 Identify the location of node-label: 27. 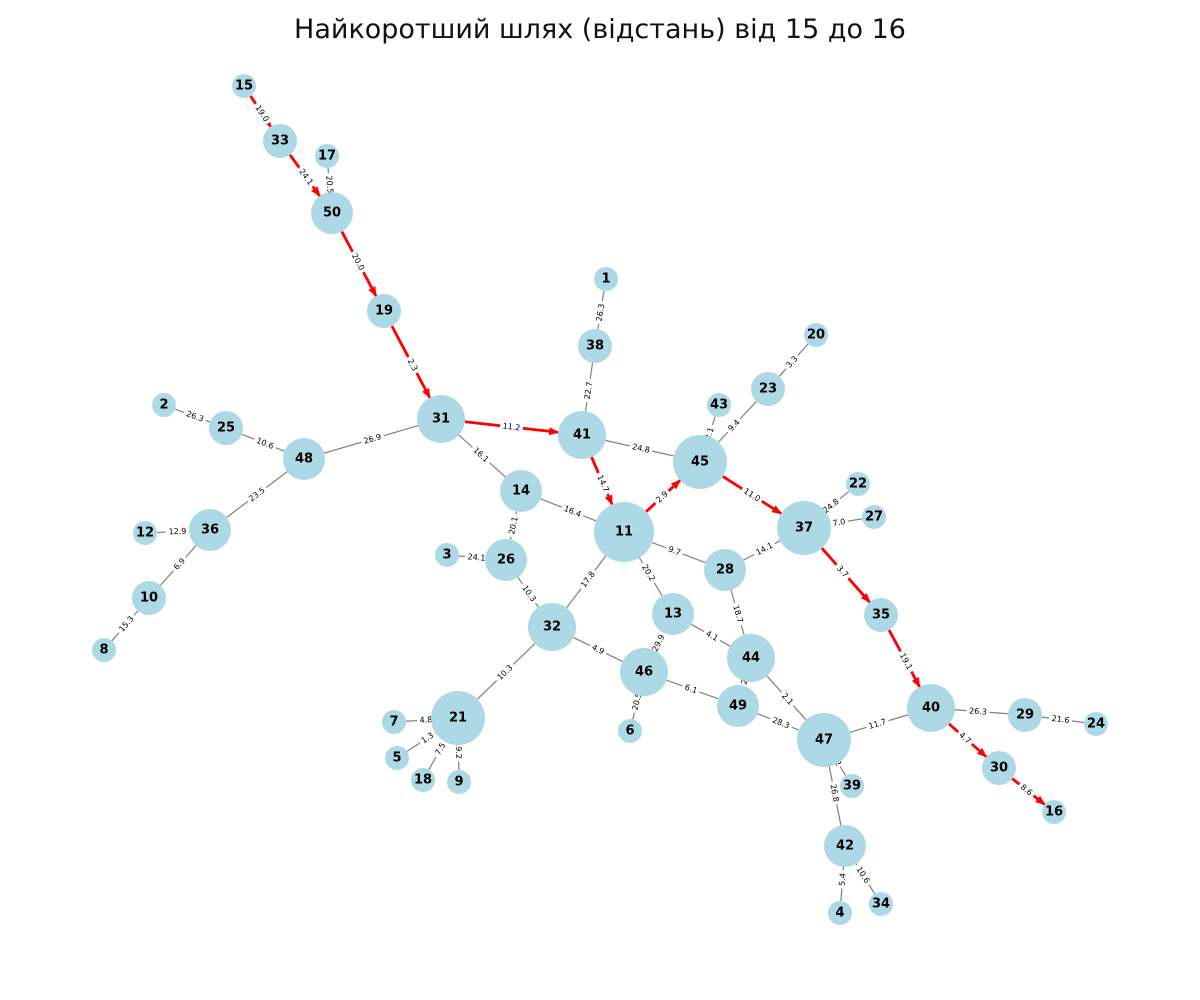
(874, 517).